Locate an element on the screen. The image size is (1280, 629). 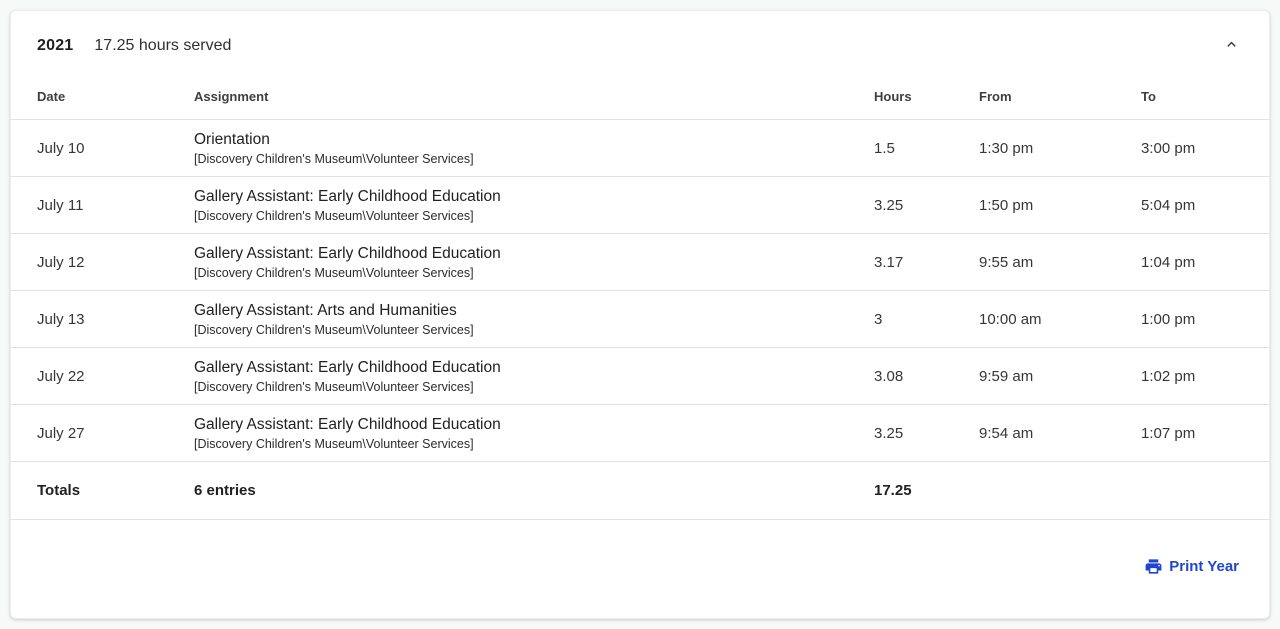
row-hours: 3 is located at coordinates (878, 319).